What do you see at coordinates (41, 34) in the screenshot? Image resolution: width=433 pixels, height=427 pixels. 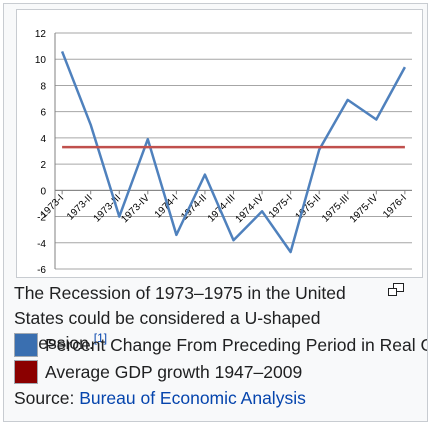 I see `y-tick-label: 12` at bounding box center [41, 34].